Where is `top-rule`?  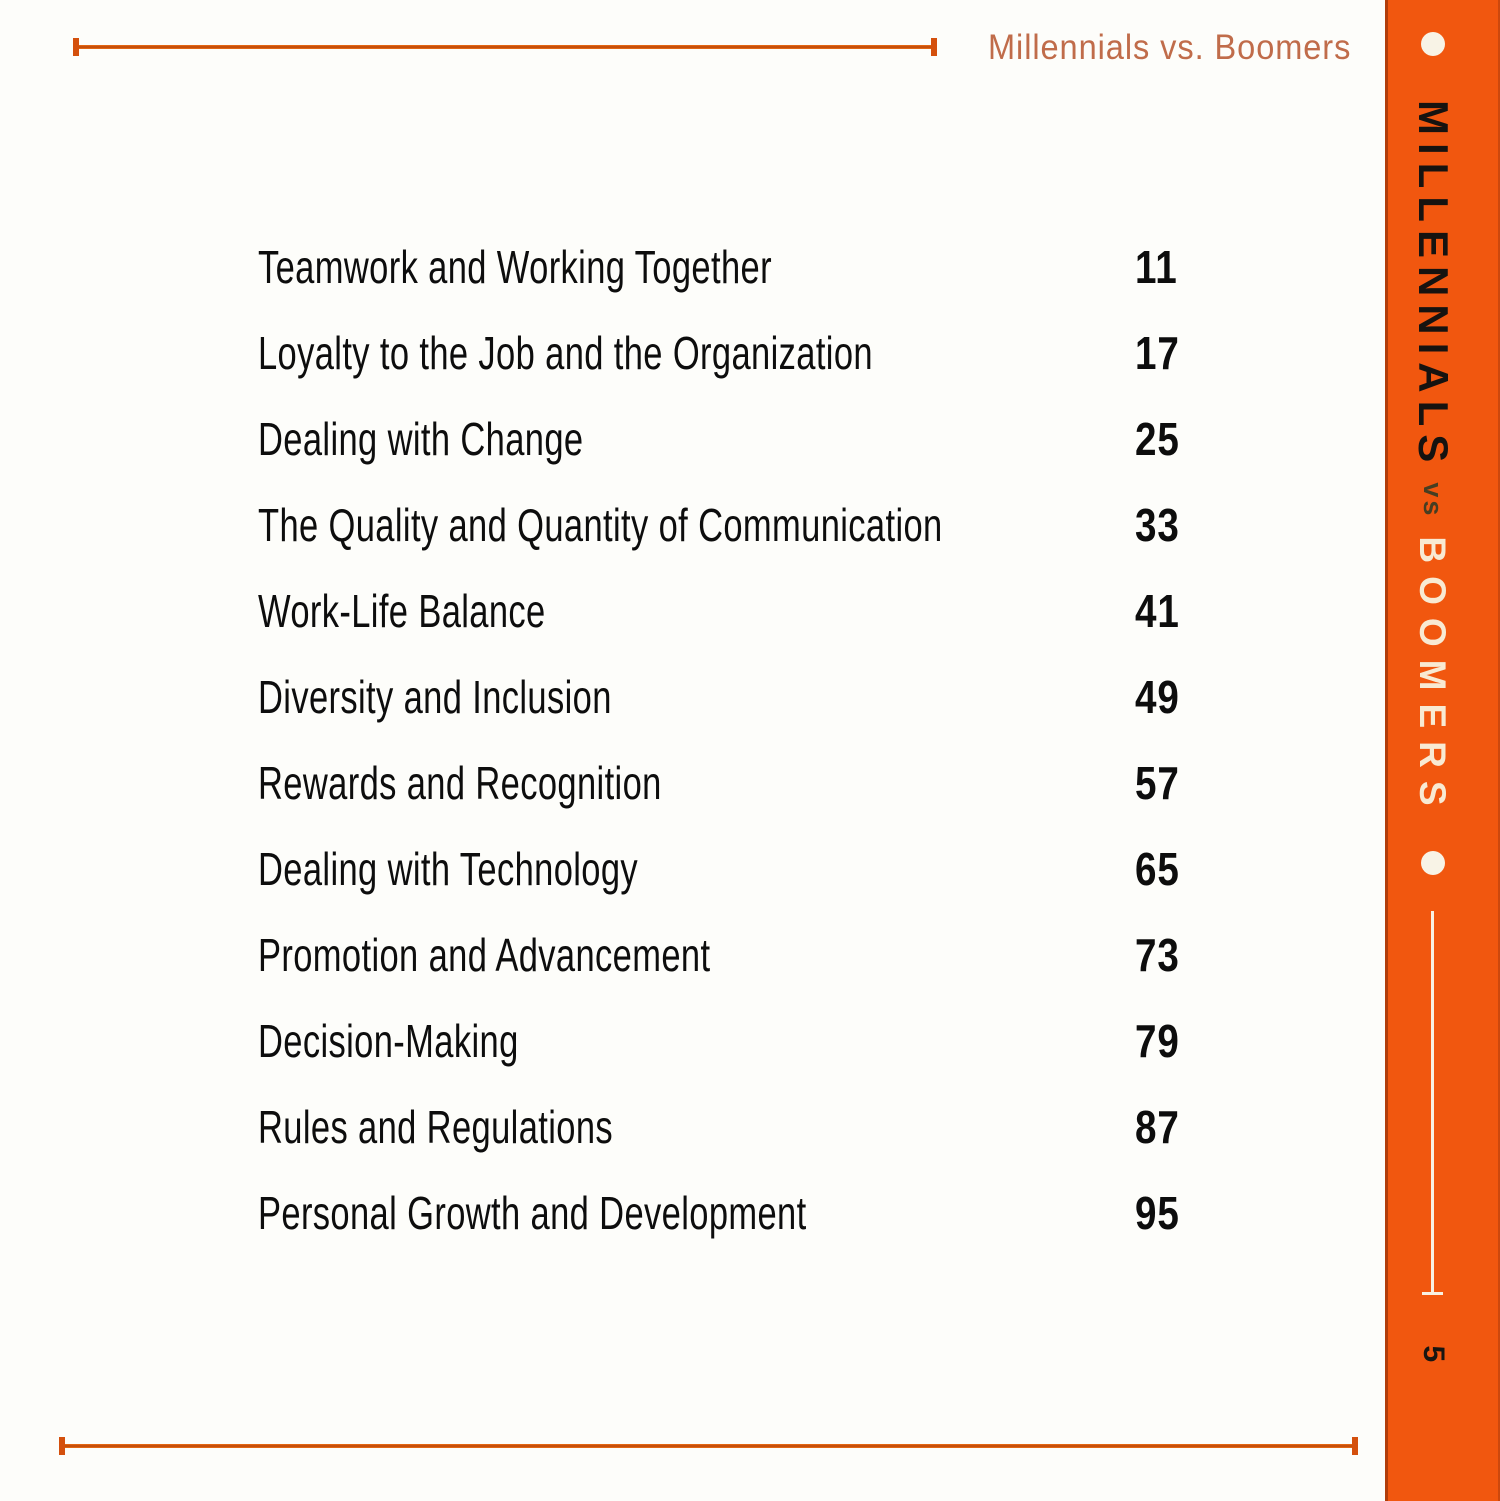
top-rule is located at coordinates (505, 47).